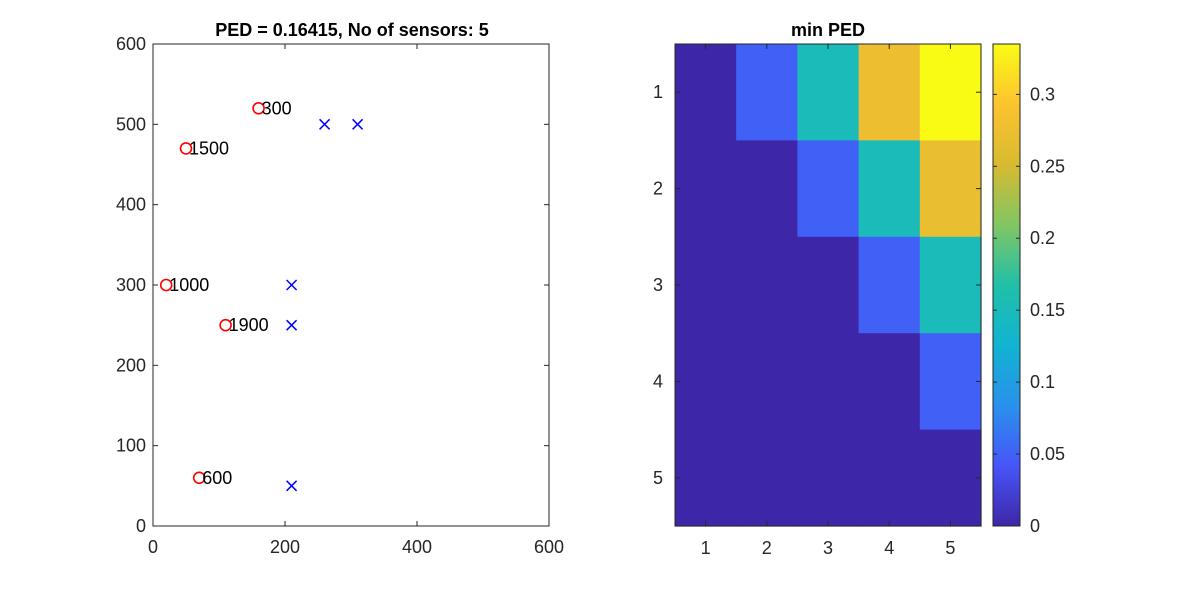 Image resolution: width=1181 pixels, height=596 pixels. What do you see at coordinates (828, 548) in the screenshot?
I see `heatmap-x-tick-label: 3` at bounding box center [828, 548].